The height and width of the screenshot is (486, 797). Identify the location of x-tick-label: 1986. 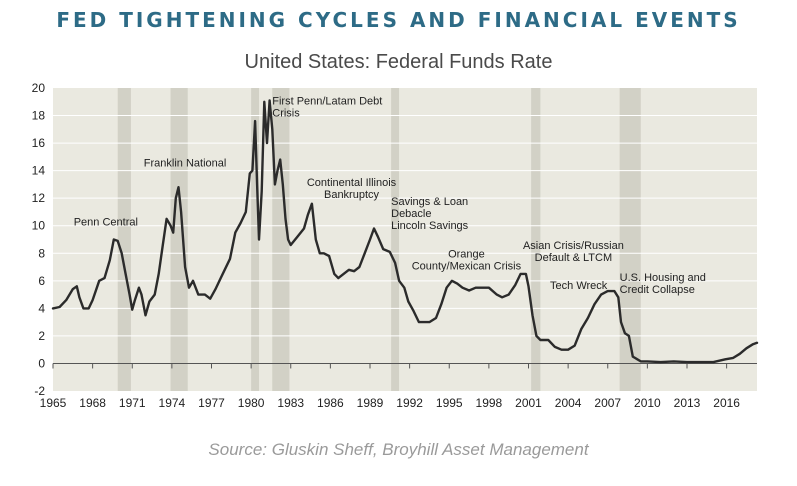
(330, 403).